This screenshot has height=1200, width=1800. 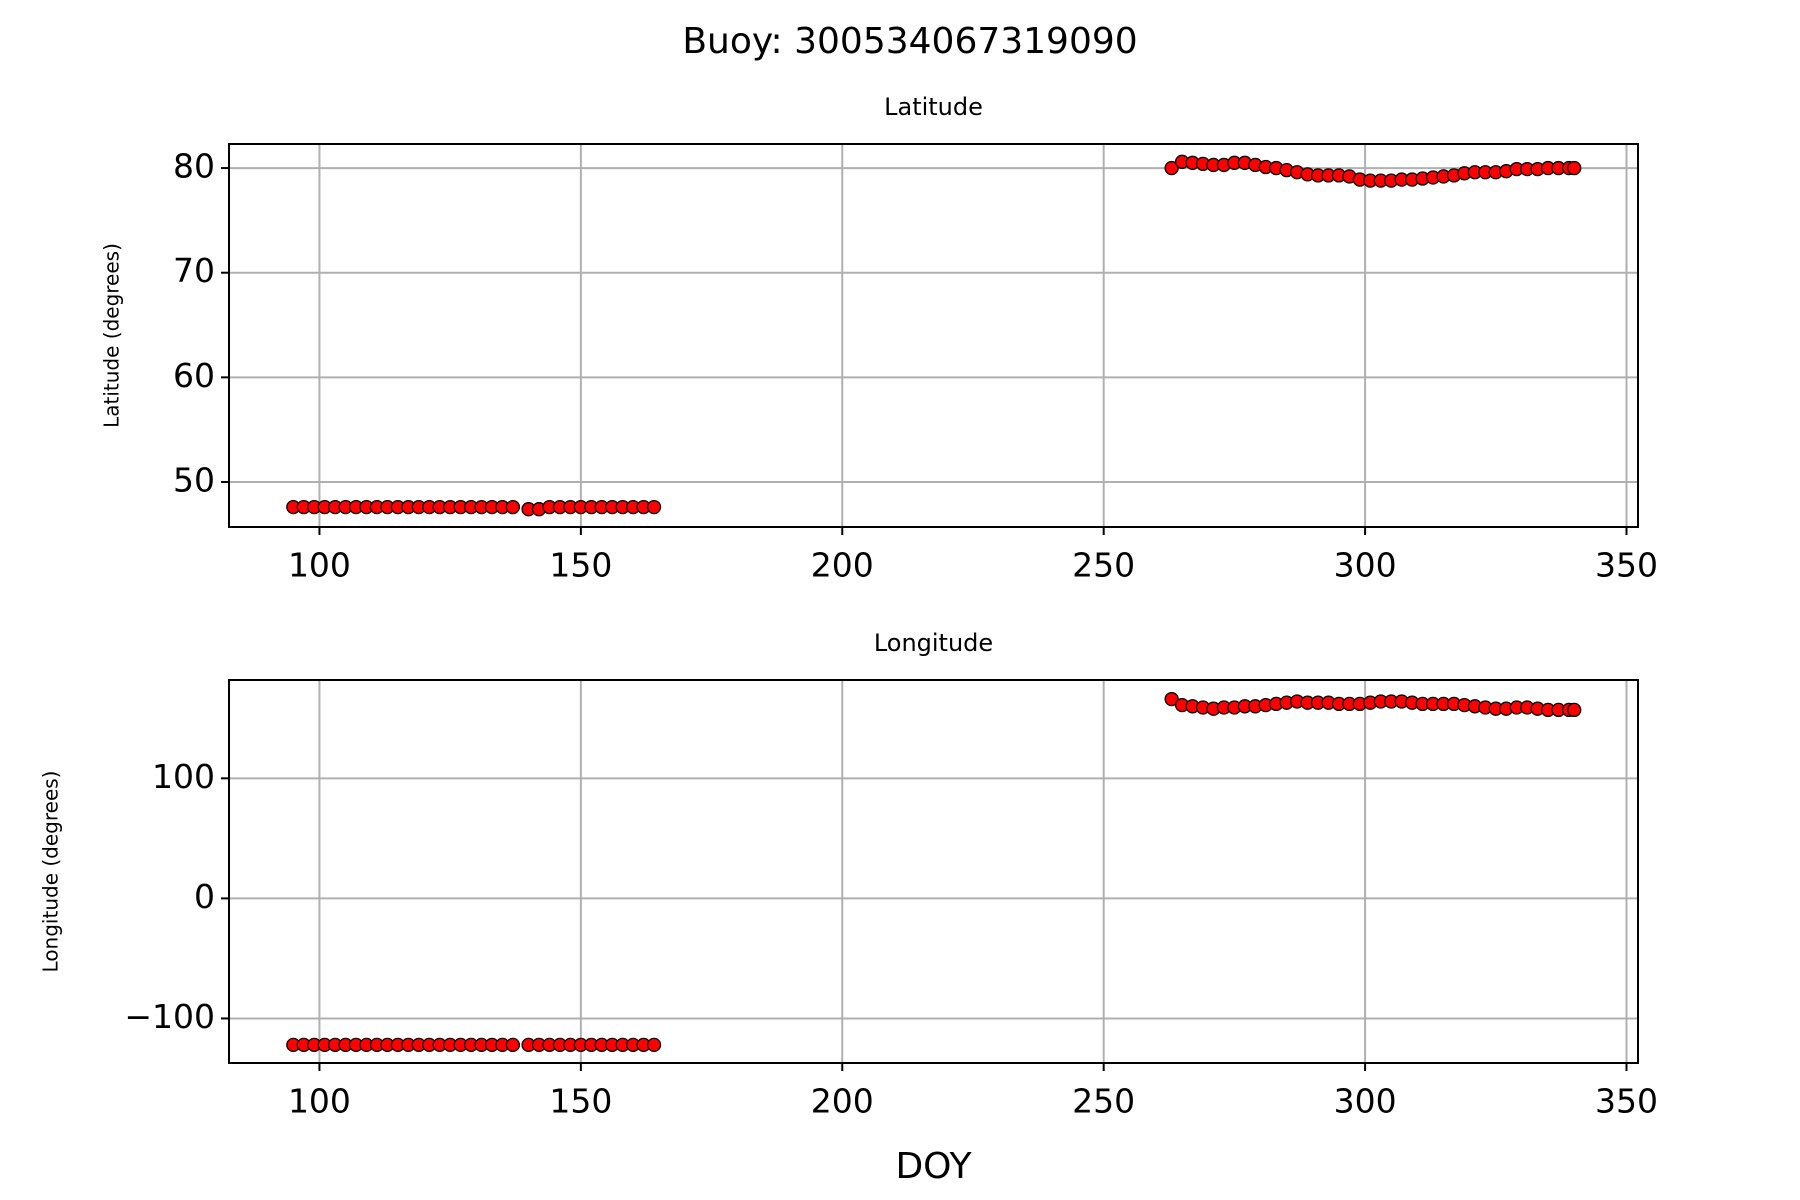 I want to click on axes-title: Longitude, so click(x=933, y=643).